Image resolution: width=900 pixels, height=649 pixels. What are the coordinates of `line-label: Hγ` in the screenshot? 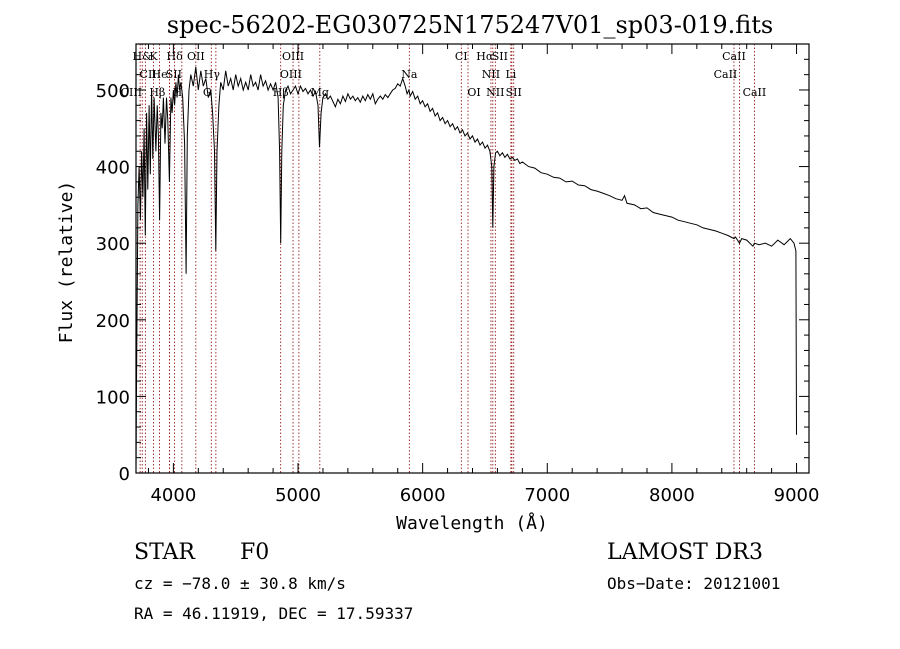 It's located at (212, 74).